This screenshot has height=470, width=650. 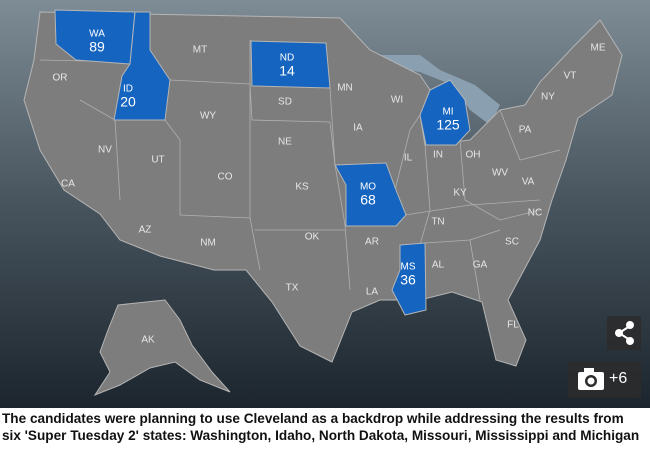 I want to click on state-abbr: VA, so click(x=528, y=182).